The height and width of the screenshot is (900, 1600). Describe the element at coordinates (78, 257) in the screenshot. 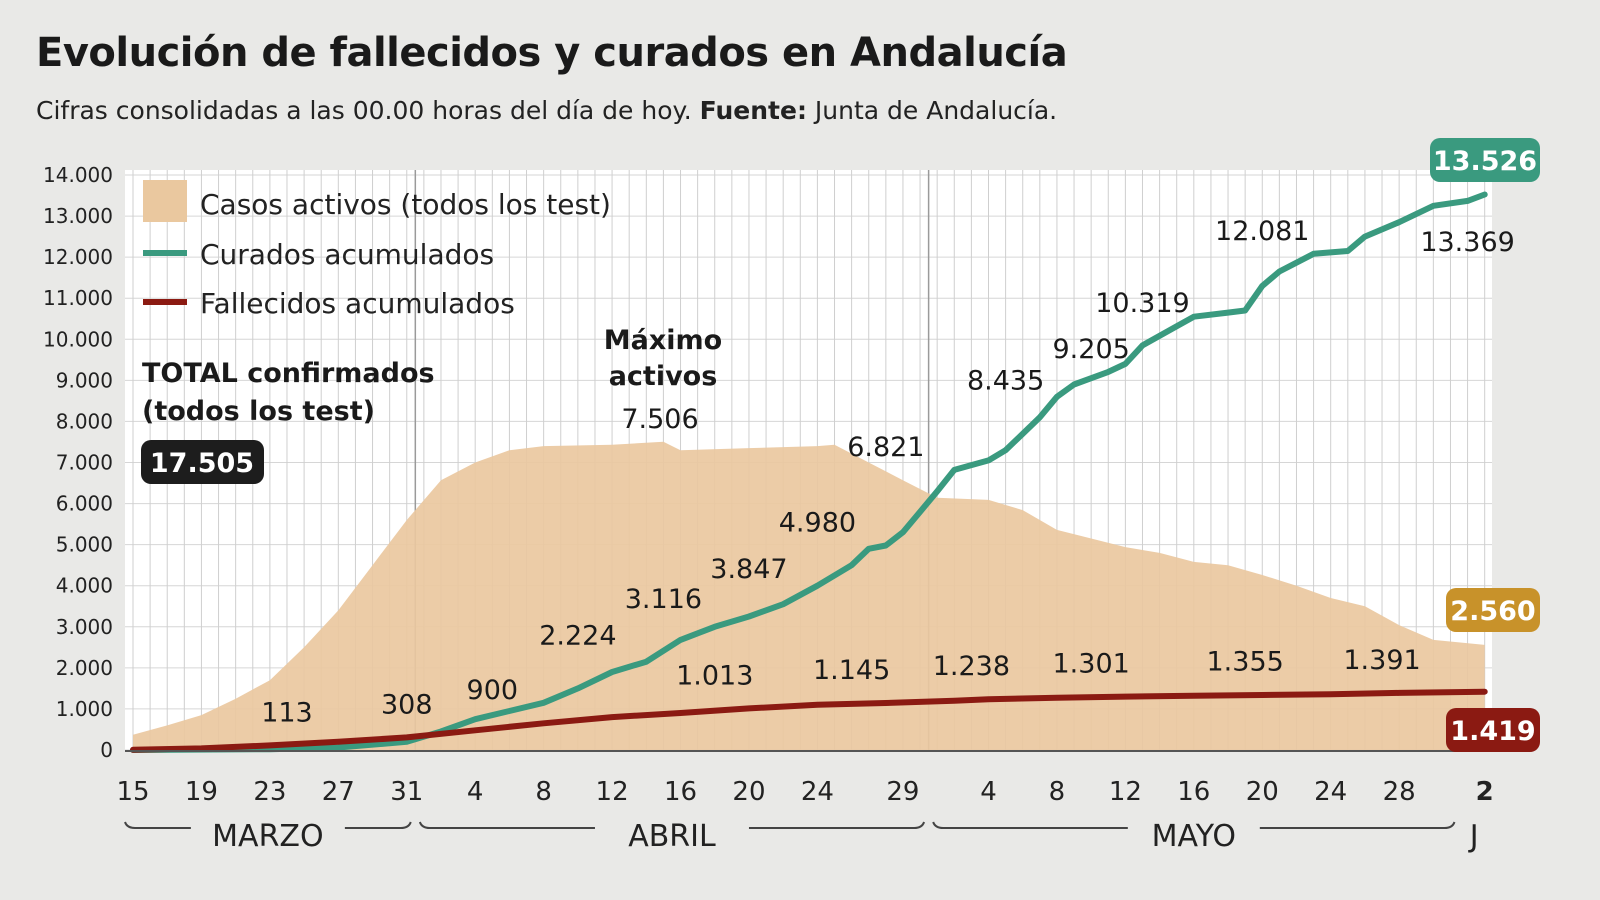

I see `y-tick-label: 12.000` at that location.